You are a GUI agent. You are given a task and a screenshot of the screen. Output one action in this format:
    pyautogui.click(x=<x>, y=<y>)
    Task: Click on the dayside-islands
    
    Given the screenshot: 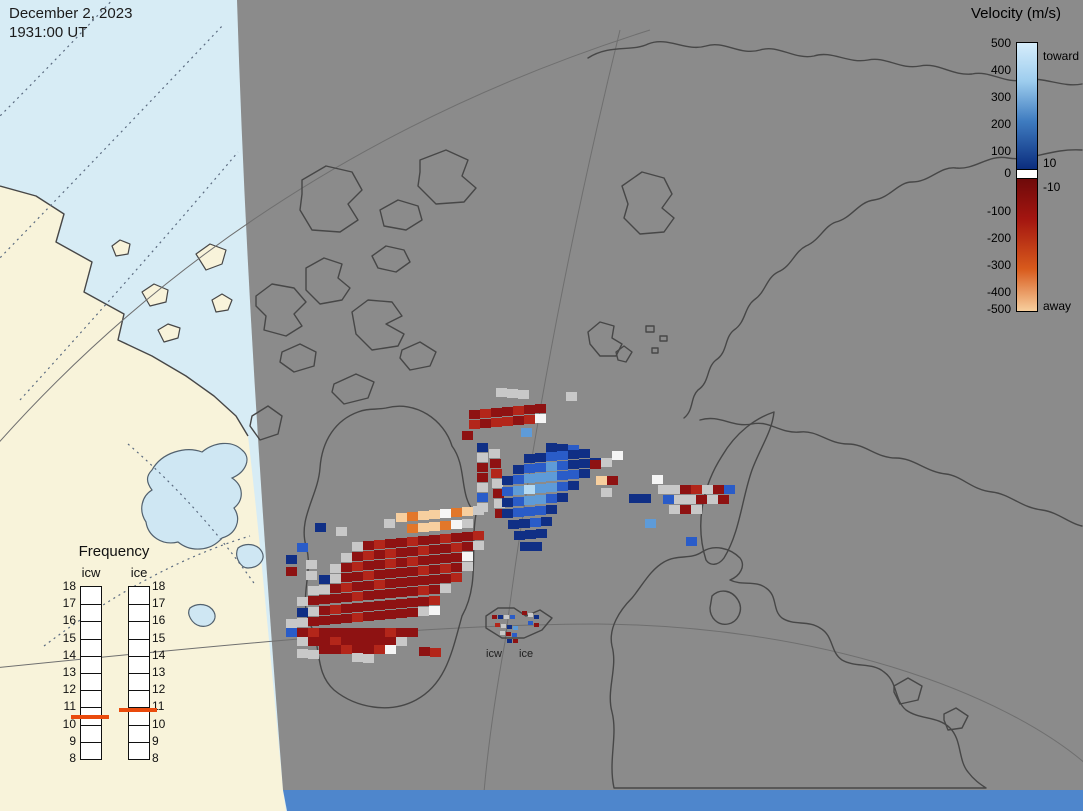 What is the action you would take?
    pyautogui.click(x=172, y=291)
    